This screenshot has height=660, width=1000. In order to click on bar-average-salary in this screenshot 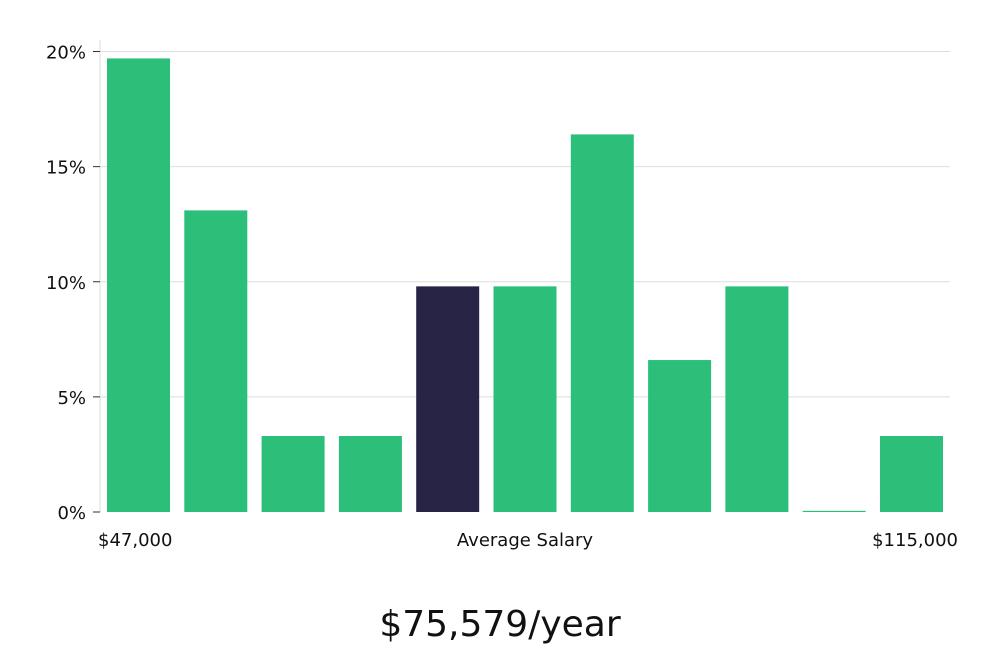, I will do `click(448, 399)`.